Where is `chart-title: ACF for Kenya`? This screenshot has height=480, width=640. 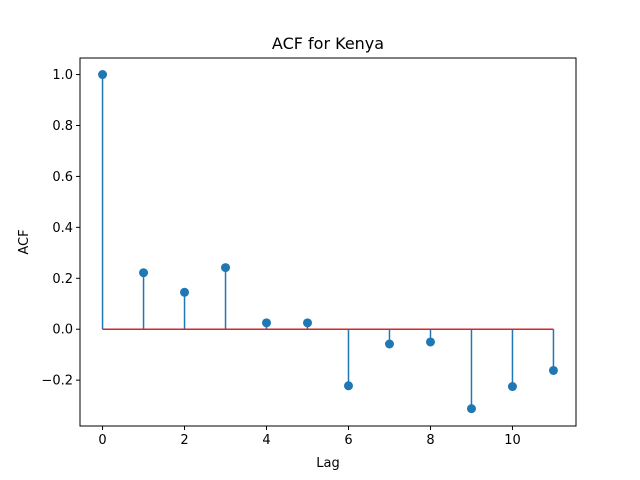 chart-title: ACF for Kenya is located at coordinates (328, 43).